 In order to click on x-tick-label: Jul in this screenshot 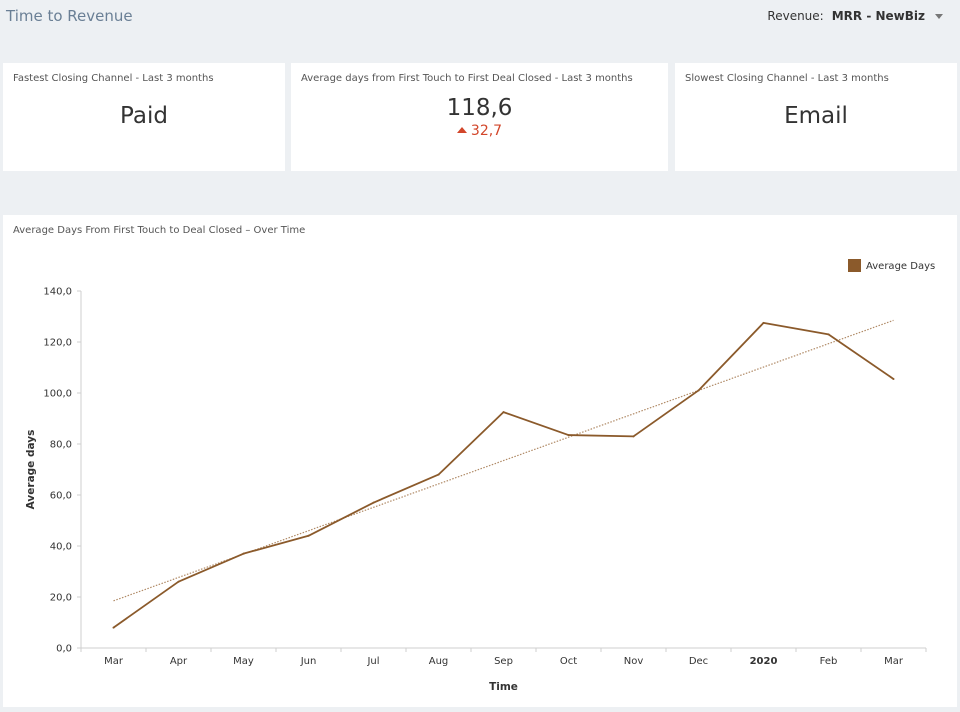, I will do `click(372, 661)`.